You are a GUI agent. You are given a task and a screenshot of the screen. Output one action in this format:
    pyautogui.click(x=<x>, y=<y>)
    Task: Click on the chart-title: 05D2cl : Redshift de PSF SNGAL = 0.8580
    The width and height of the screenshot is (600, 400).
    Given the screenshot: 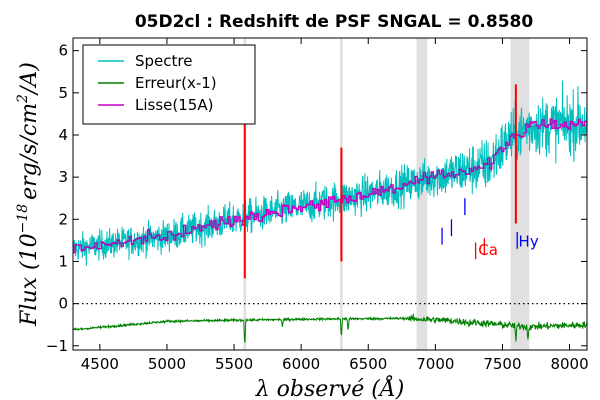 What is the action you would take?
    pyautogui.click(x=334, y=22)
    